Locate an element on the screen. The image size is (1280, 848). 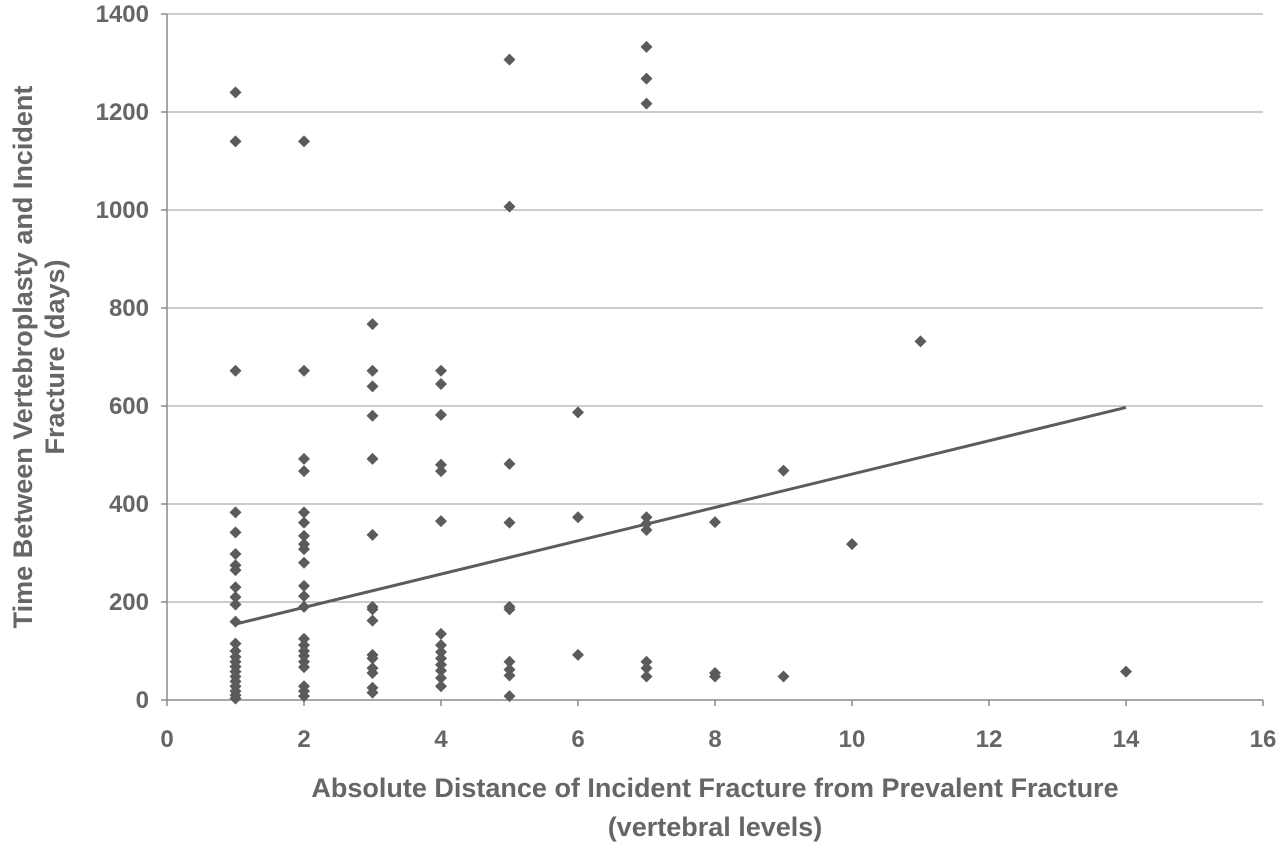
y-tick-label-400: 400 is located at coordinates (129, 504).